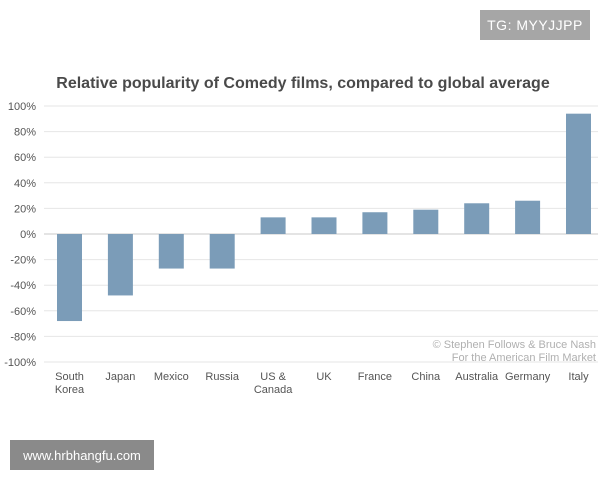  I want to click on x-tick-label: Italy, so click(578, 377).